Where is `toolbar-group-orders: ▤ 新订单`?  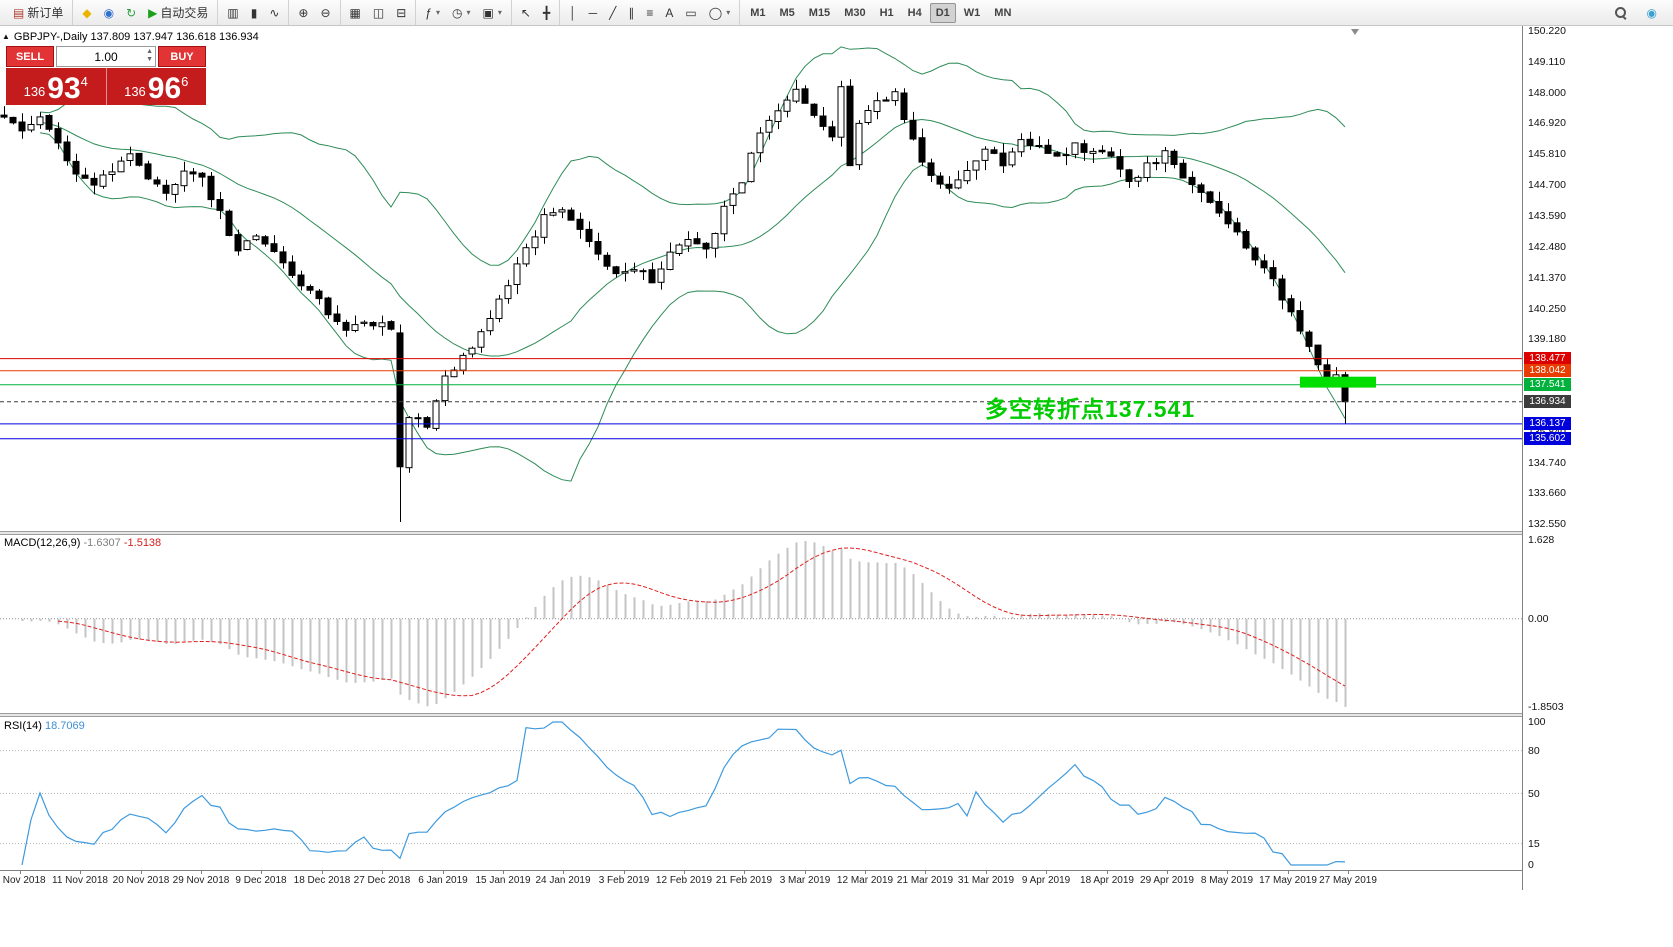
toolbar-group-orders: ▤ 新订单 is located at coordinates (38, 12).